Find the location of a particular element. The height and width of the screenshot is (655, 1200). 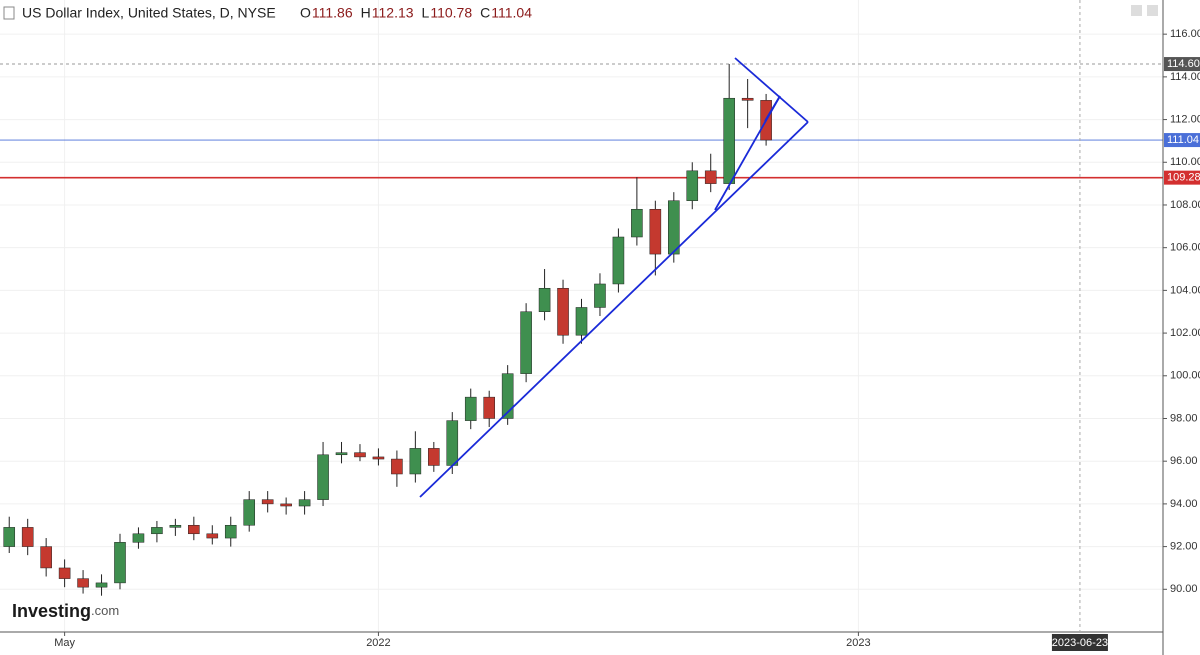

y-tick-label: 100.00 is located at coordinates (1185, 376).